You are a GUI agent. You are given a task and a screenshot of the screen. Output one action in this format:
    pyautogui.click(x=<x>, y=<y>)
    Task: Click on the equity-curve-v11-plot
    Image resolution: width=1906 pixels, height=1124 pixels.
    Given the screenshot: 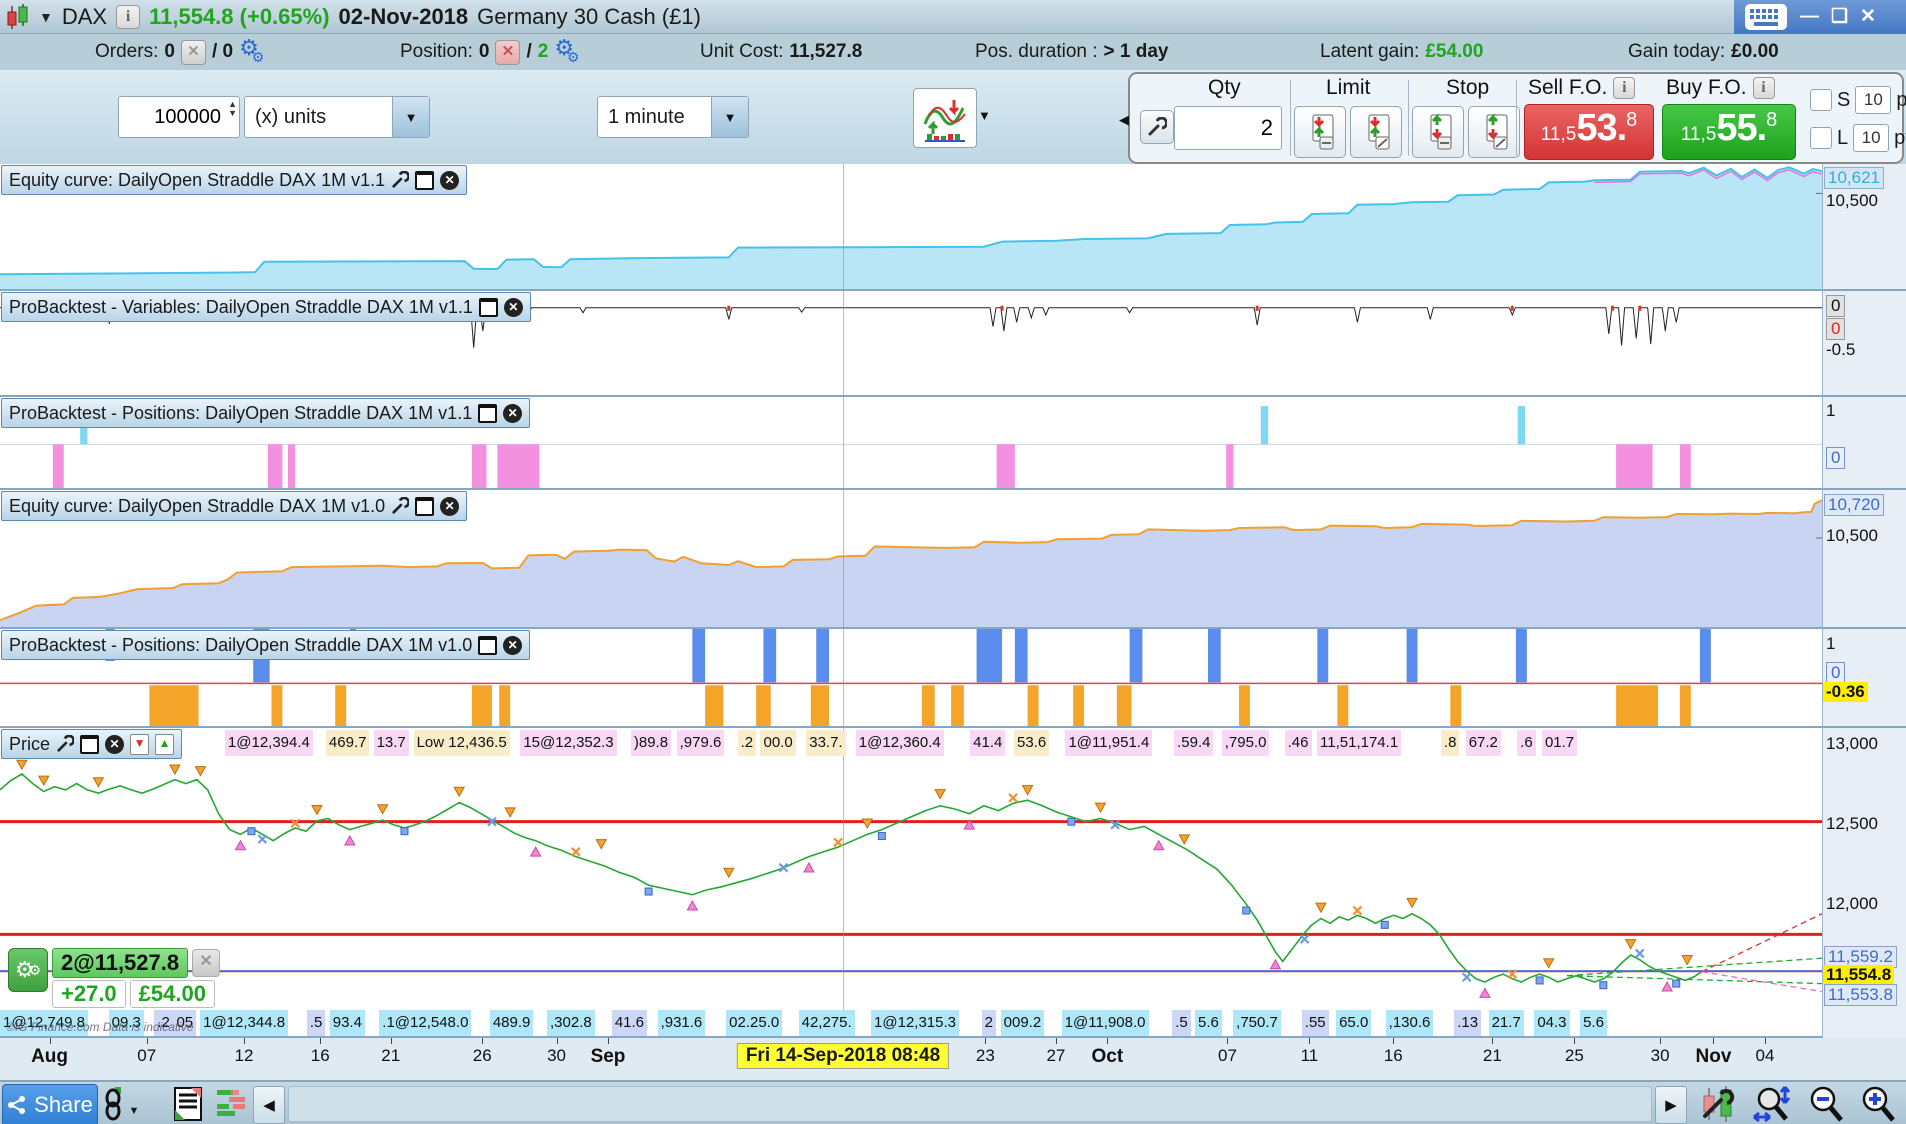 What is the action you would take?
    pyautogui.click(x=911, y=226)
    